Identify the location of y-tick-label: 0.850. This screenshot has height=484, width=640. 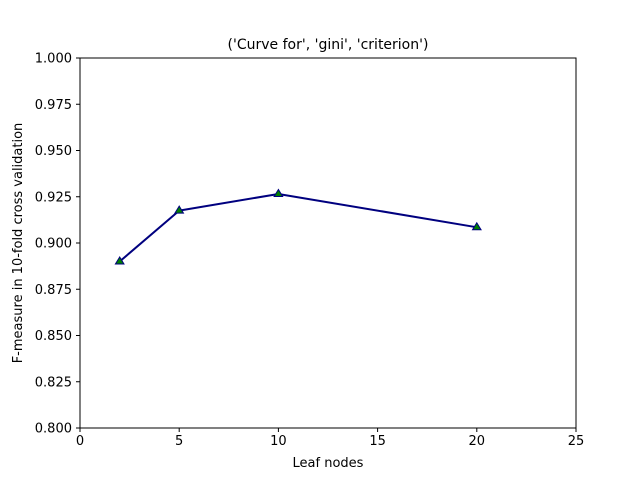
(53, 336).